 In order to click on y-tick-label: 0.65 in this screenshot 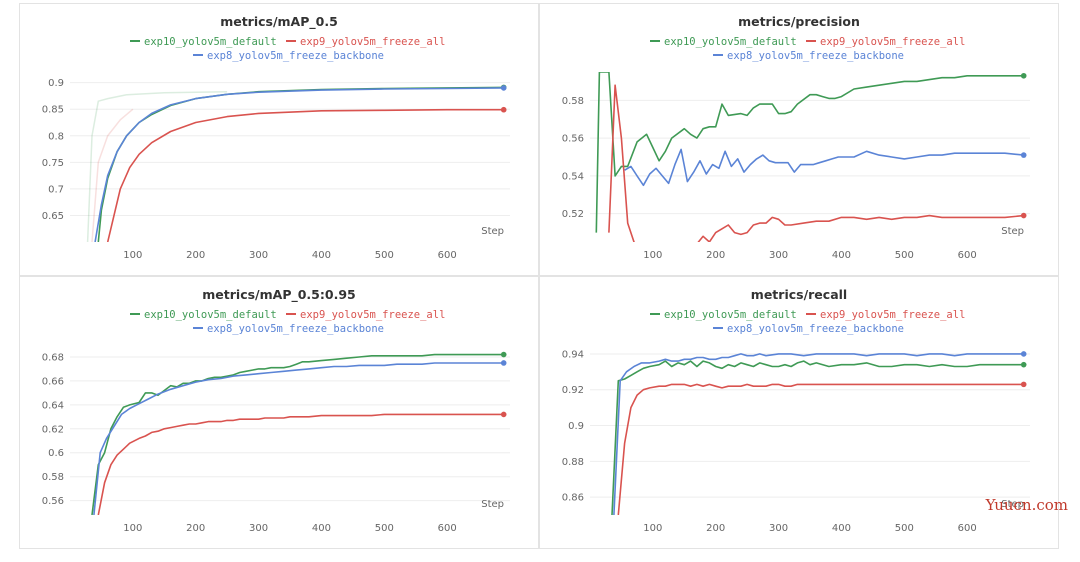, I will do `click(53, 216)`.